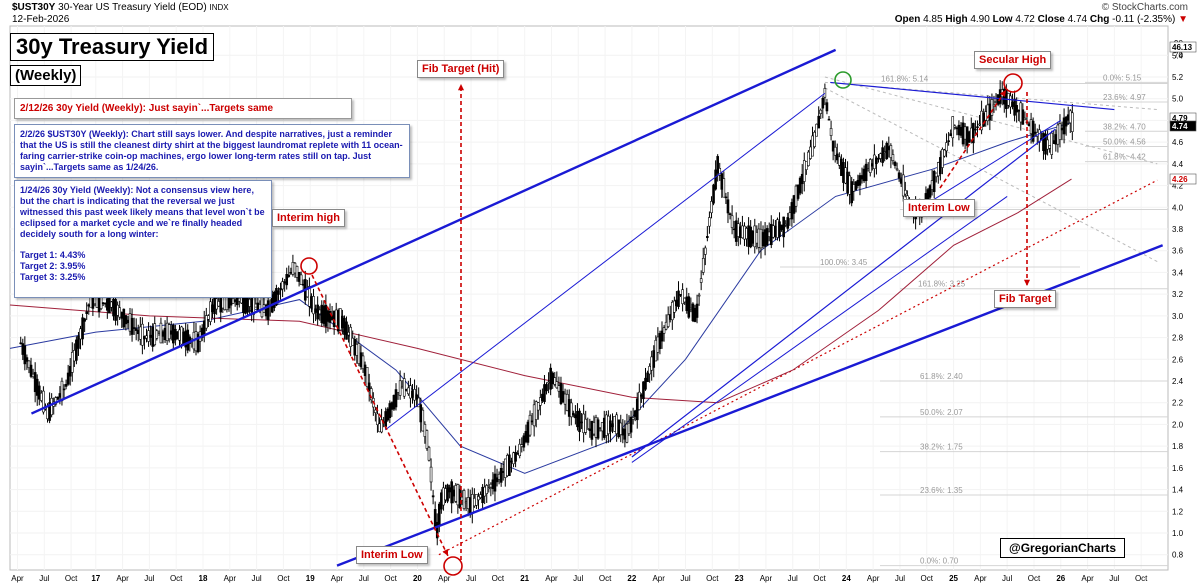  What do you see at coordinates (1178, 424) in the screenshot?
I see `y-tick-label: 2.0` at bounding box center [1178, 424].